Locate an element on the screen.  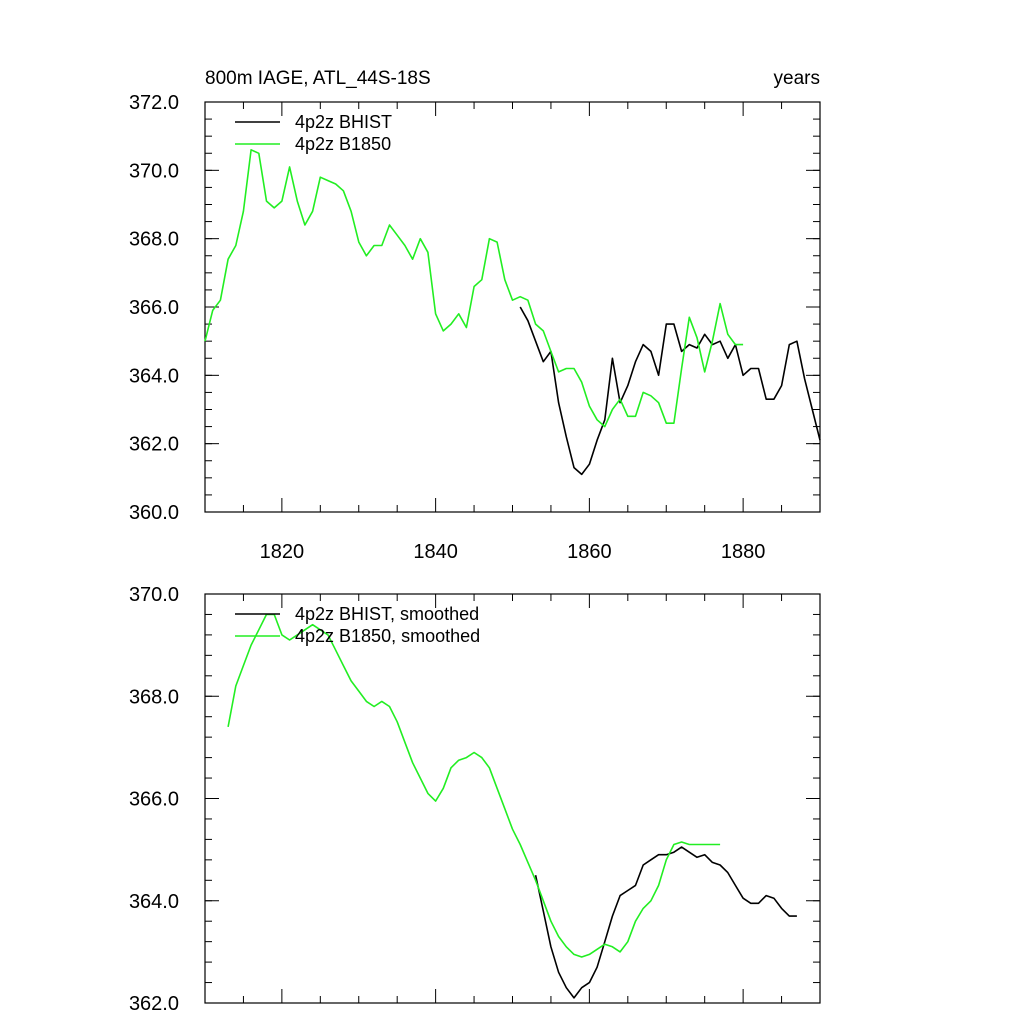
series-line-b1850 is located at coordinates (474, 288).